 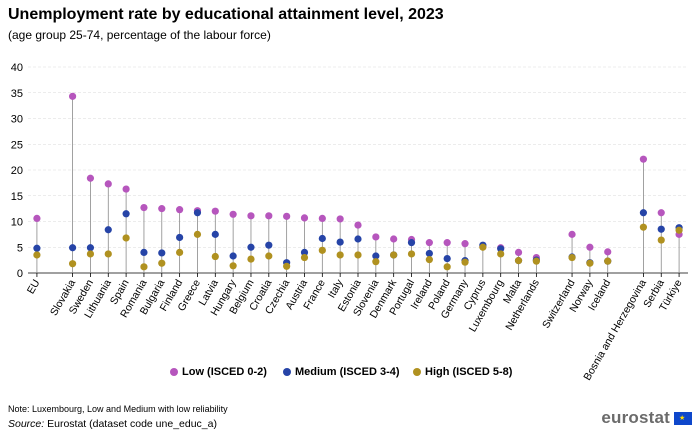 I want to click on eurostat-logo: eurostat ★, so click(x=646, y=418).